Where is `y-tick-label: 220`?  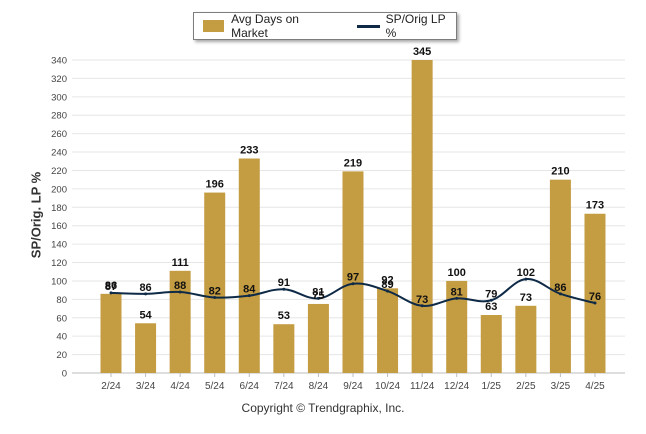 y-tick-label: 220 is located at coordinates (59, 171).